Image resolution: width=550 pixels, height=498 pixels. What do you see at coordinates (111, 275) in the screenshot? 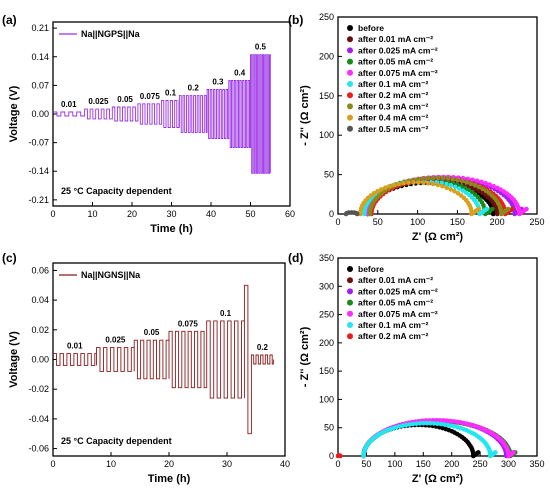
I see `legend-entry: Na||NGNS||Na` at bounding box center [111, 275].